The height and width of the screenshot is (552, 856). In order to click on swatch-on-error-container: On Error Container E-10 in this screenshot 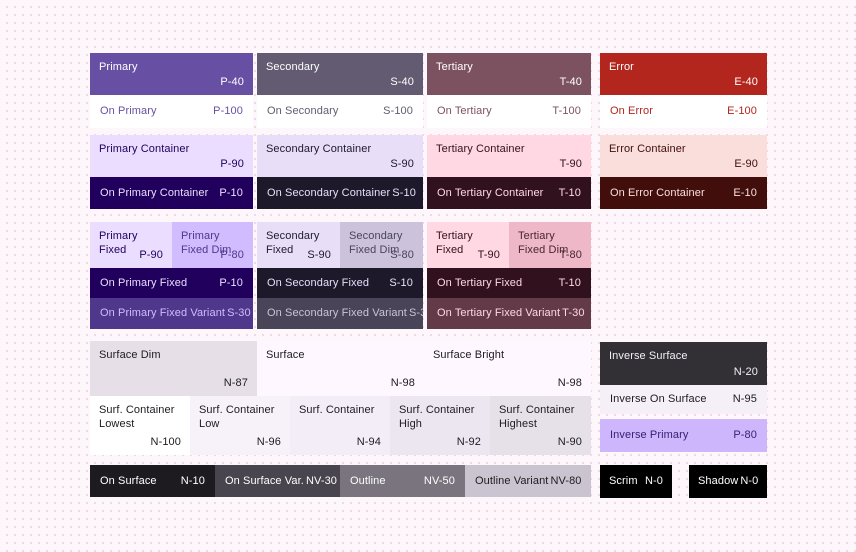, I will do `click(683, 193)`.